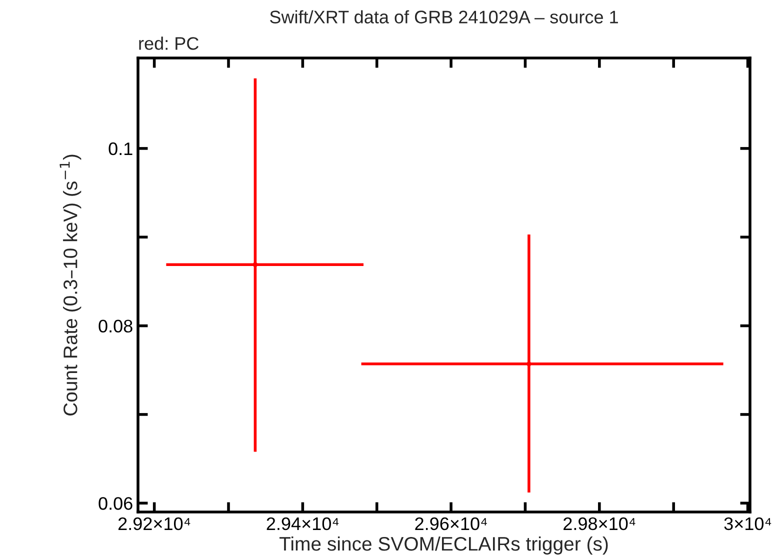 Image resolution: width=783 pixels, height=558 pixels. I want to click on text: red: PC, so click(169, 43).